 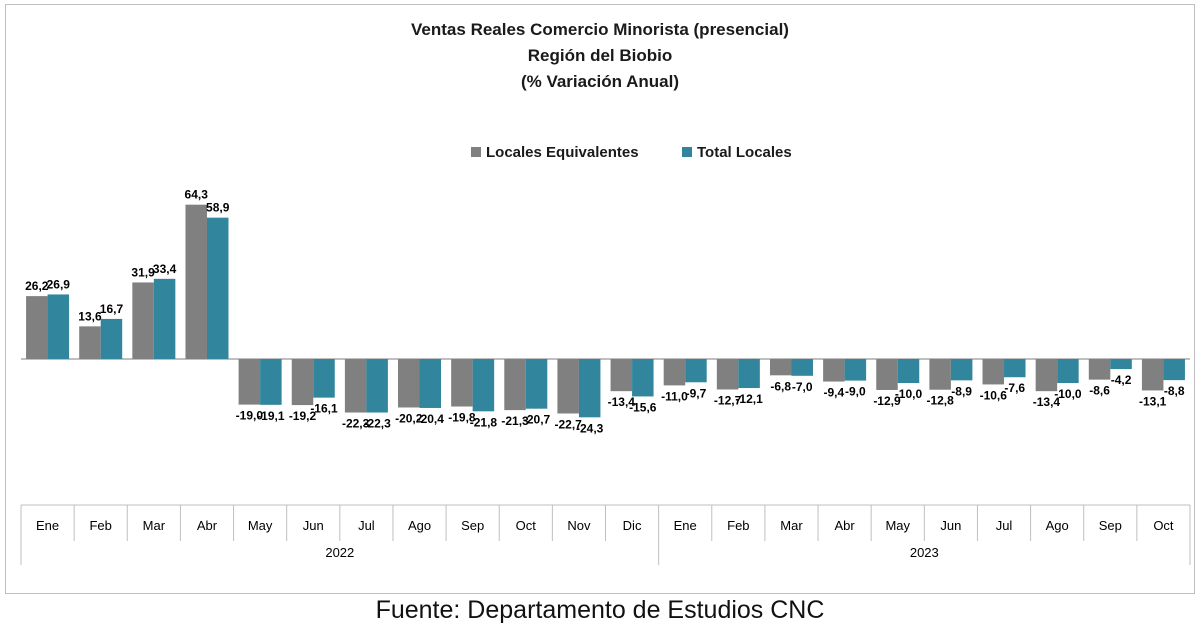 What do you see at coordinates (600, 610) in the screenshot?
I see `source-note: Fuente: Departamento de Estudios CNC` at bounding box center [600, 610].